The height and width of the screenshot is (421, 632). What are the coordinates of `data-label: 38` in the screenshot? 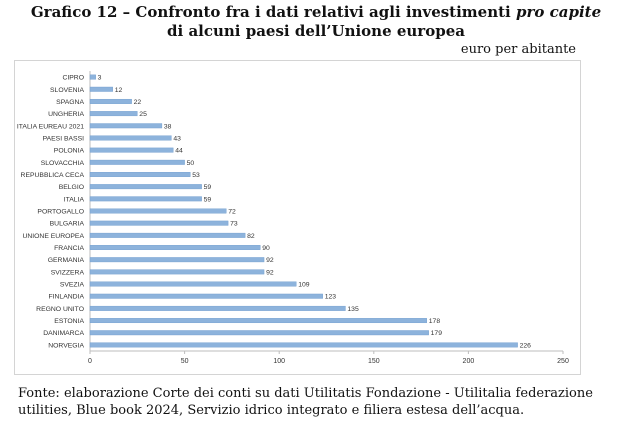 It's located at (168, 126).